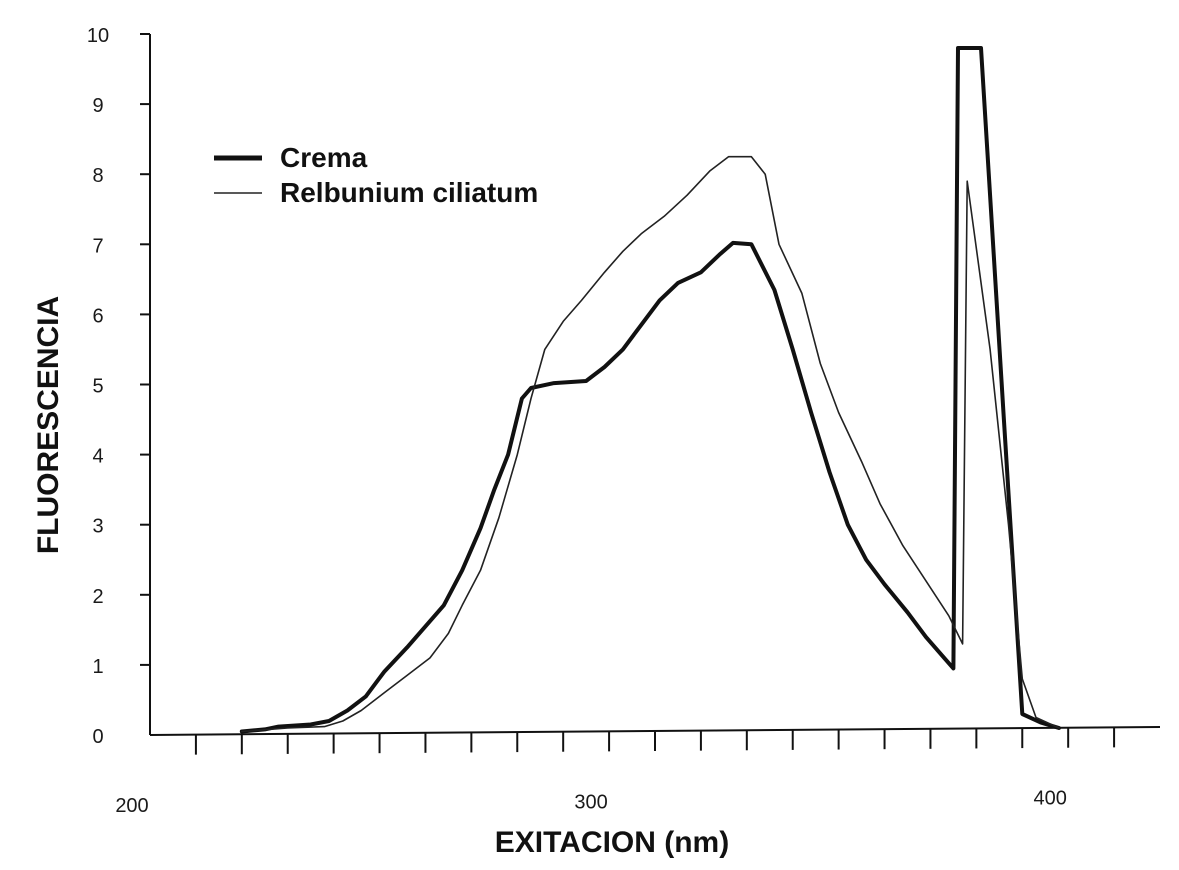  Describe the element at coordinates (324, 157) in the screenshot. I see `legend-label-crema: Crema` at that location.